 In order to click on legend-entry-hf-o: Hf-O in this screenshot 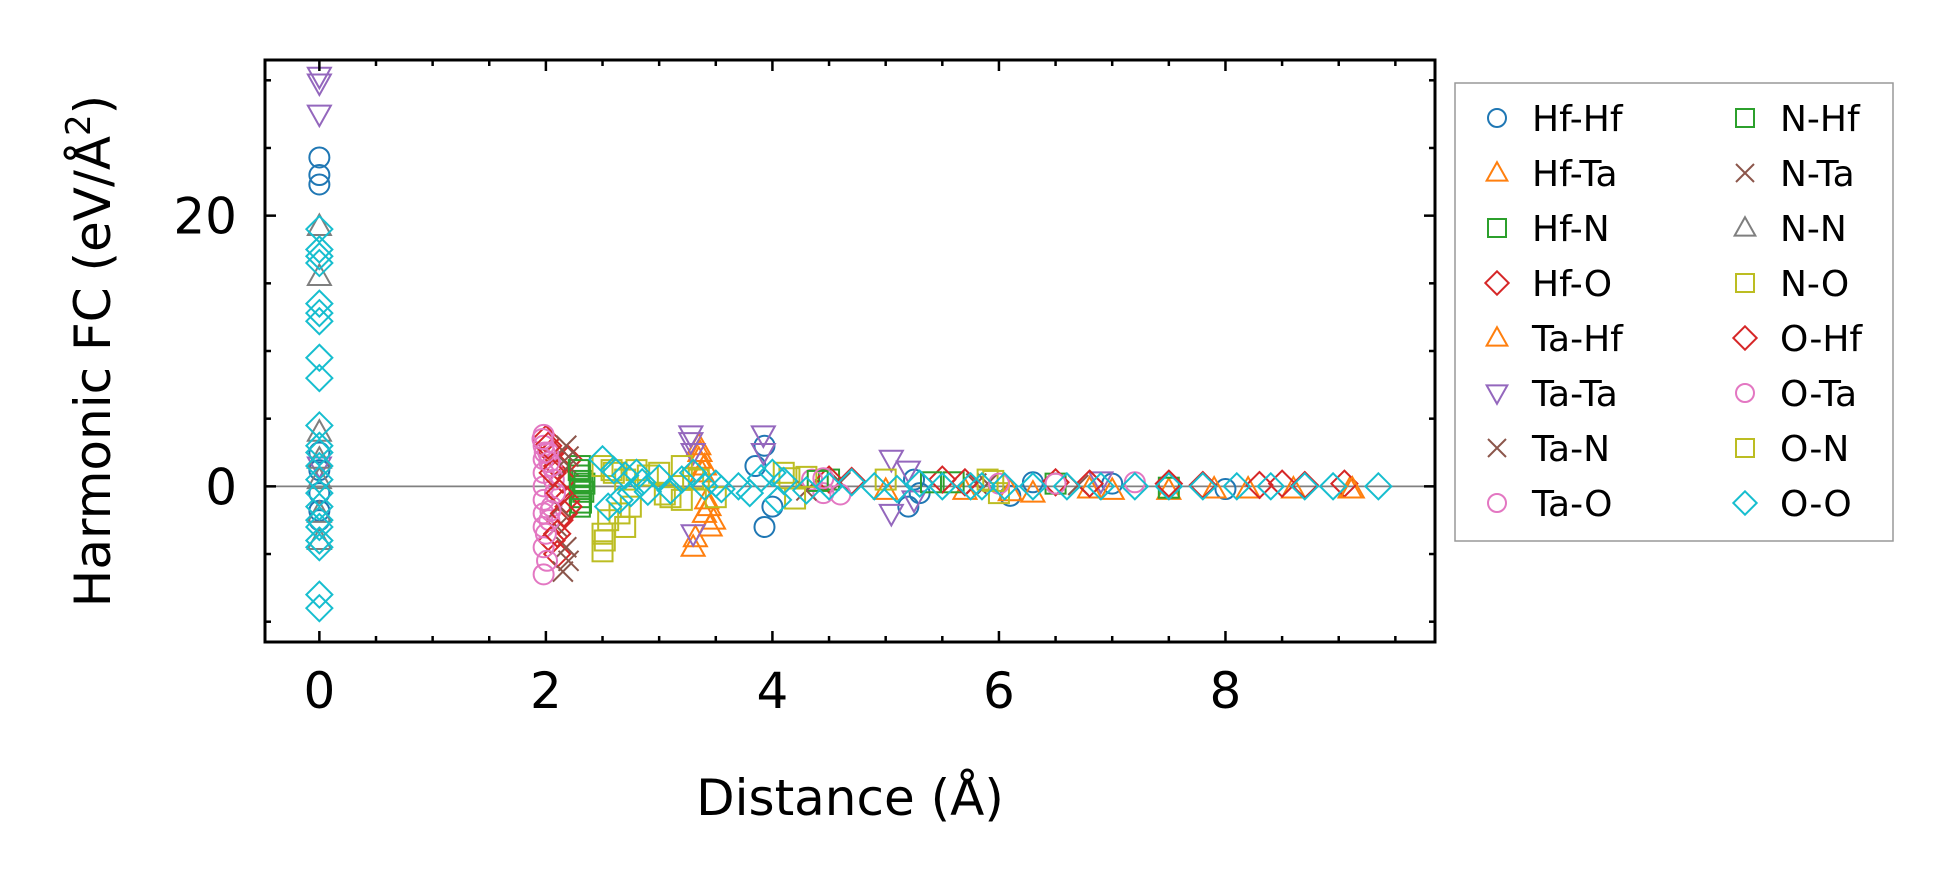, I will do `click(1547, 284)`.